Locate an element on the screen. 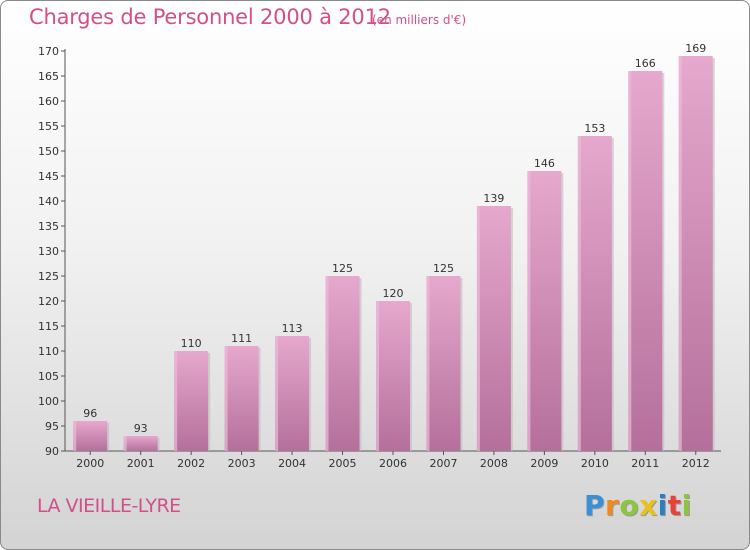 This screenshot has width=750, height=550. x-tick-label: 2011 is located at coordinates (645, 463).